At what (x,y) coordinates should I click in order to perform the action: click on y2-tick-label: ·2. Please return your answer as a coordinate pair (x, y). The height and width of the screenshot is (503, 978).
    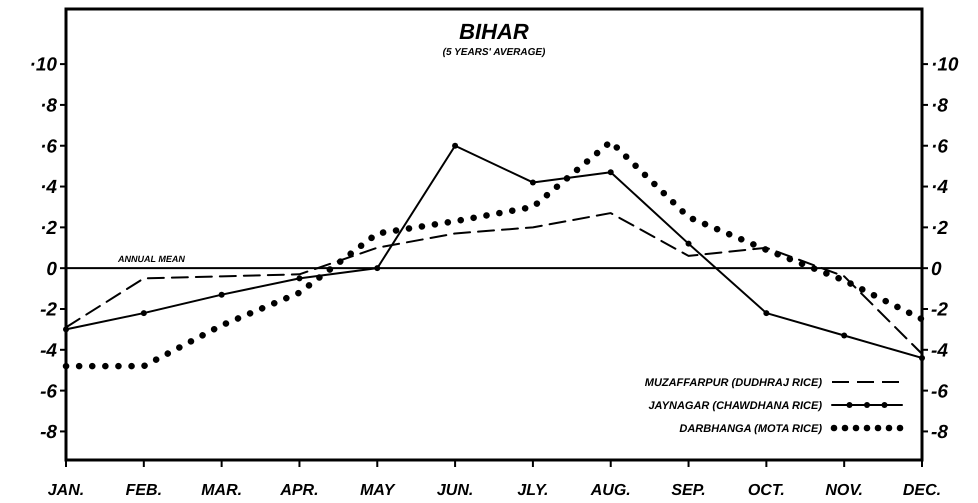
    Looking at the image, I should click on (939, 229).